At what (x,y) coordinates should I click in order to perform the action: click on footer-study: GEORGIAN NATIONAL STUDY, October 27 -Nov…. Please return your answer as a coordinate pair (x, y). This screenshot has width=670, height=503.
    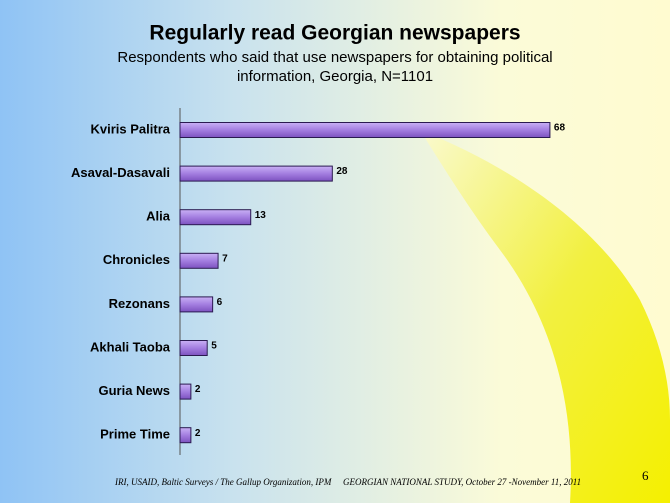
    Looking at the image, I should click on (462, 482).